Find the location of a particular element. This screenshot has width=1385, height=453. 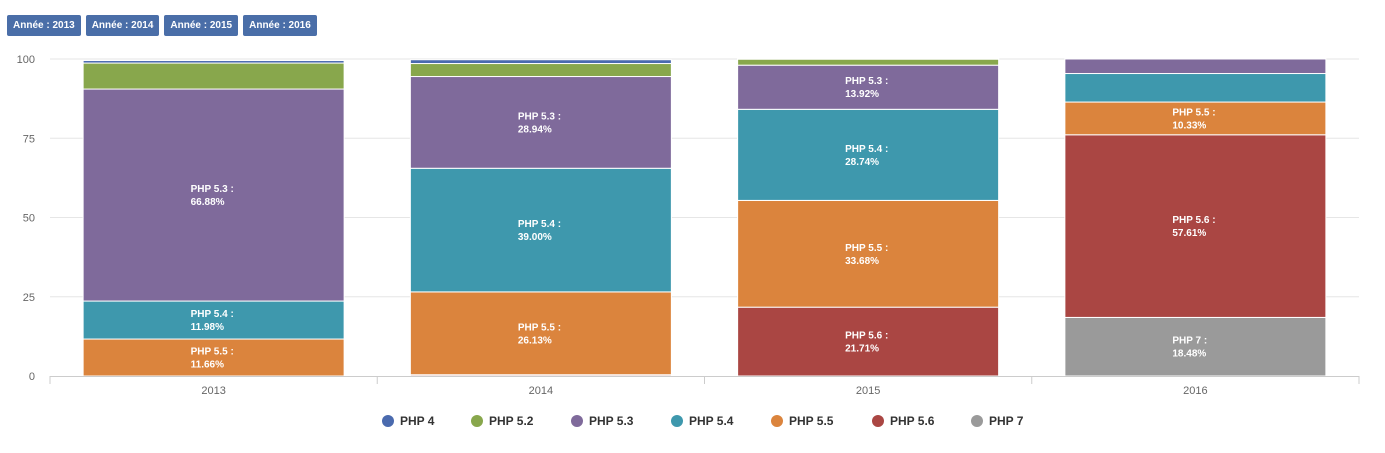

legend-item-php-5-6: PHP 5.6 is located at coordinates (903, 421).